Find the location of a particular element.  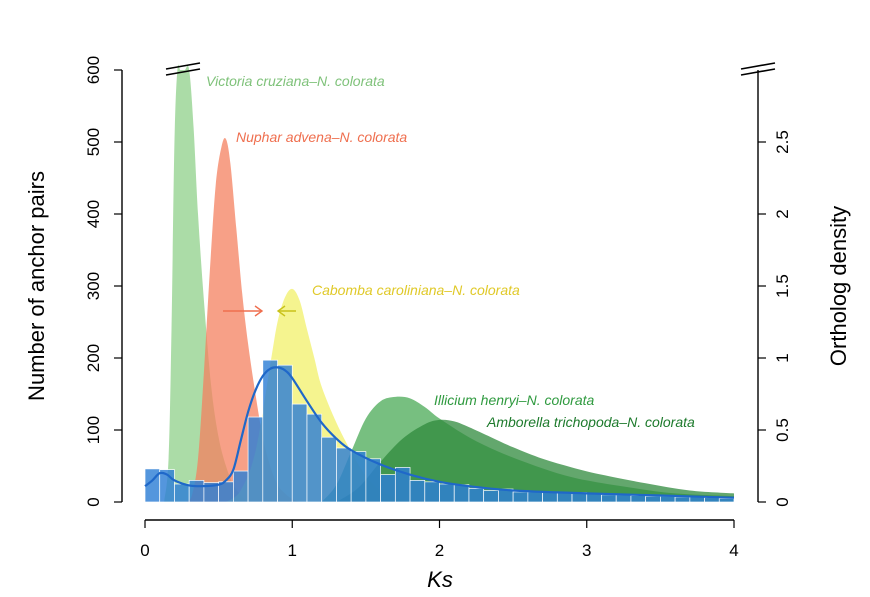

y-left-tick-label: 300 is located at coordinates (93, 286).